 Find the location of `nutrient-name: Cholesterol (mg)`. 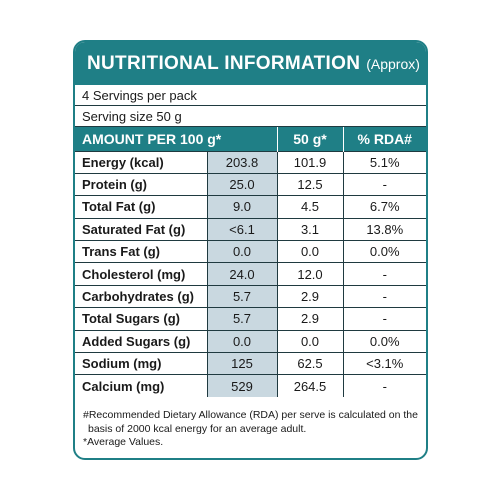

nutrient-name: Cholesterol (mg) is located at coordinates (141, 274).